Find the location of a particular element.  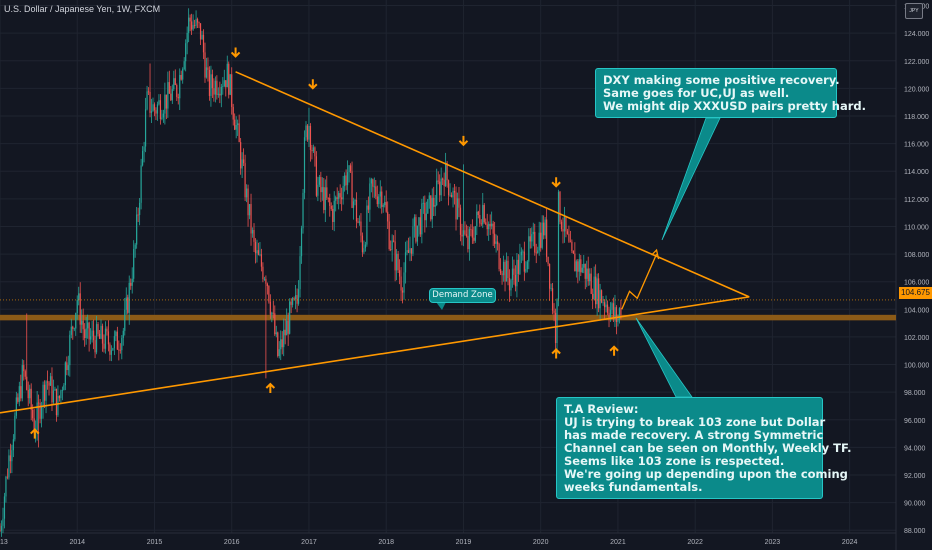

demand-zone-label: Demand Zone is located at coordinates (462, 295).